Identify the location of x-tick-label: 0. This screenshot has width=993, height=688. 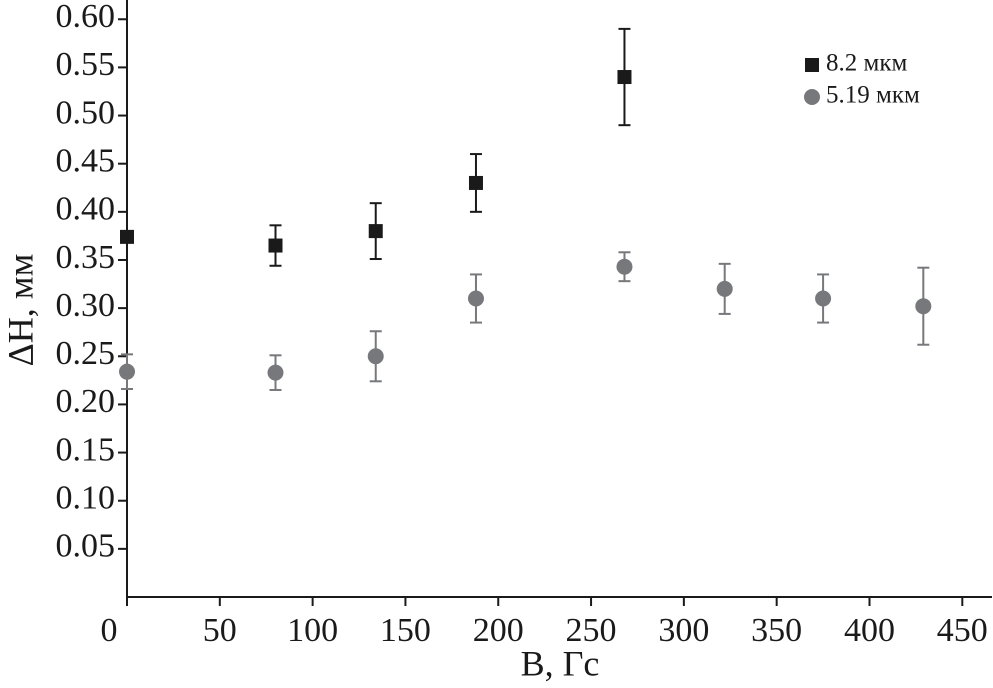
(109, 630).